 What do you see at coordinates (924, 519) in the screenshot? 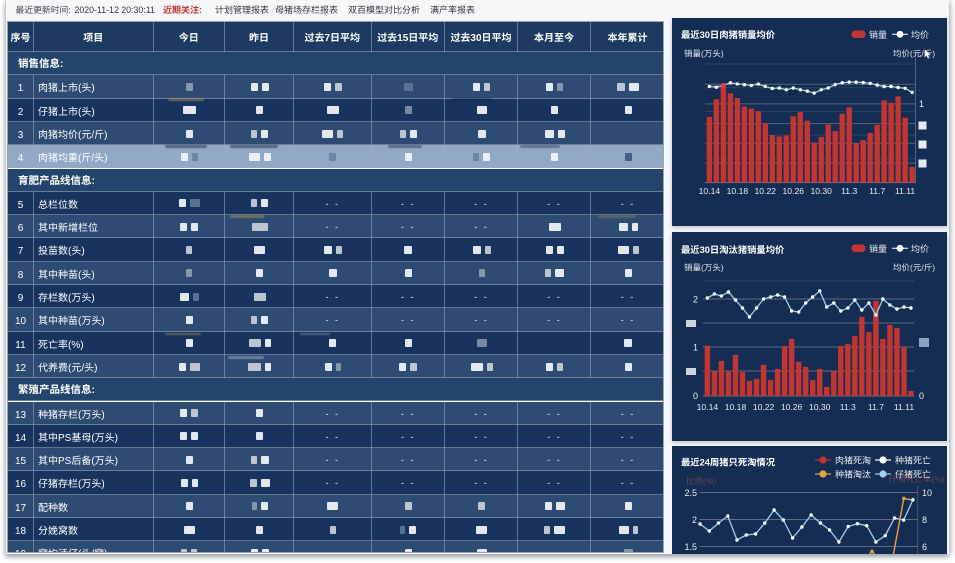
I see `svg-text: 8` at bounding box center [924, 519].